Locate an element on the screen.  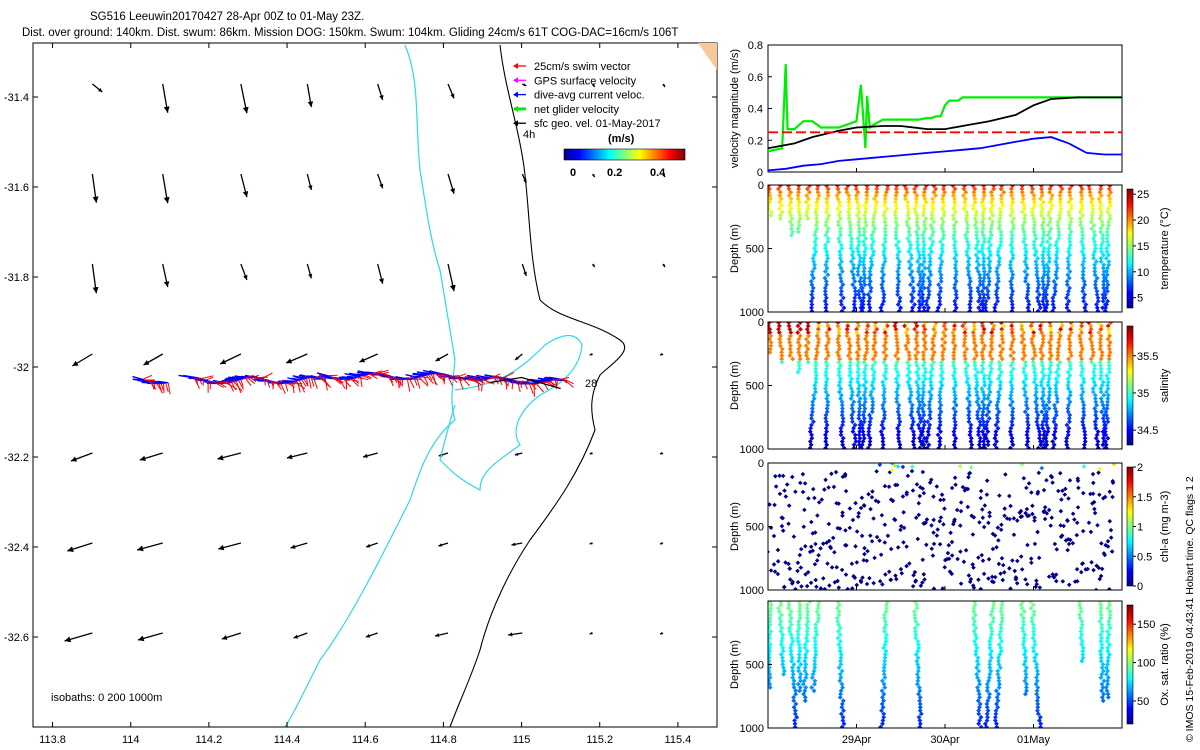
colorbar-tick-2: 0.4 is located at coordinates (658, 173).